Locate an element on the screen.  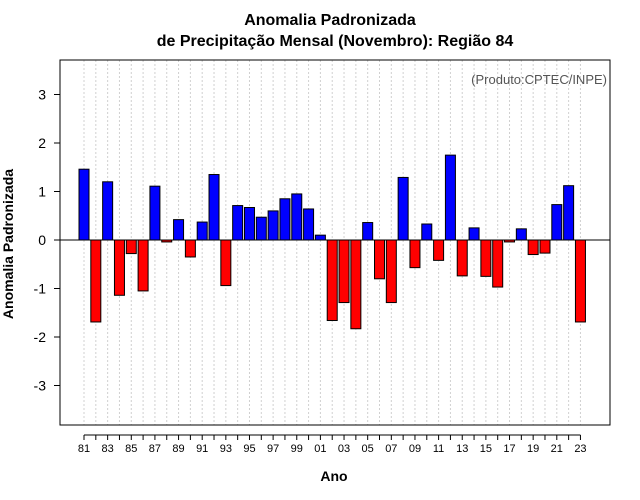
x-tick-label: 13 is located at coordinates (462, 449).